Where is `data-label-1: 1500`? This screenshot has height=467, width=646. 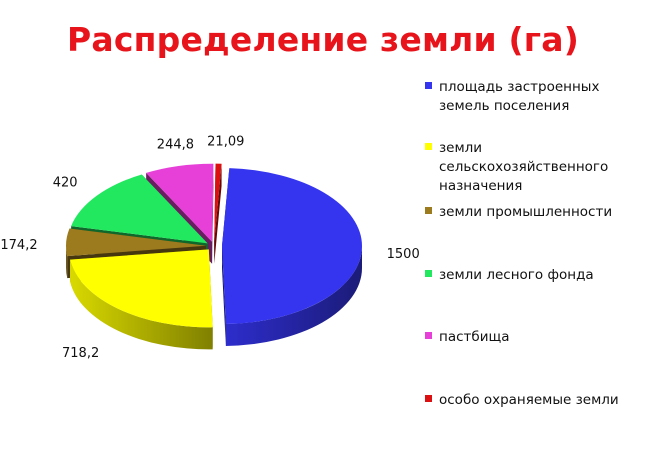
data-label-1: 1500 is located at coordinates (403, 254).